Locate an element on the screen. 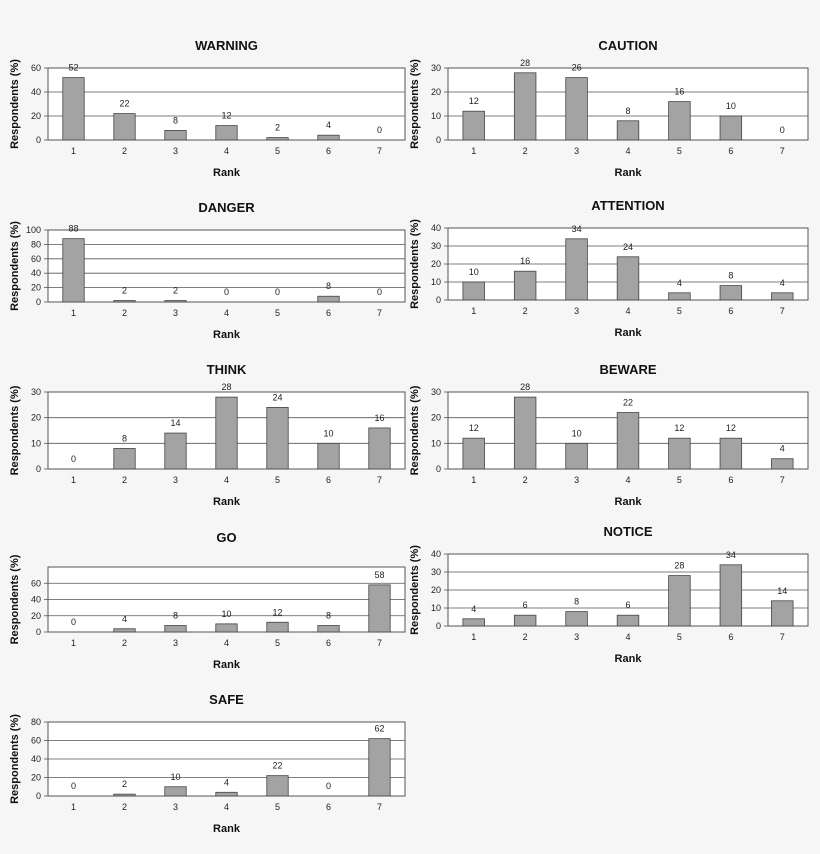 The width and height of the screenshot is (820, 854). think-data-label-5: 24 is located at coordinates (277, 397).